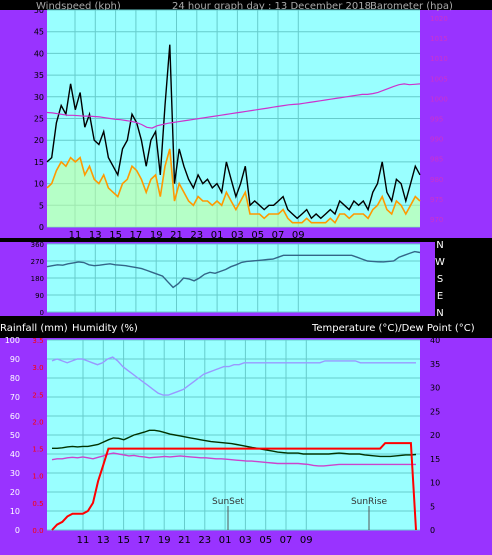 This screenshot has width=492, height=555. I want to click on th-x-tick-label: 03, so click(245, 540).